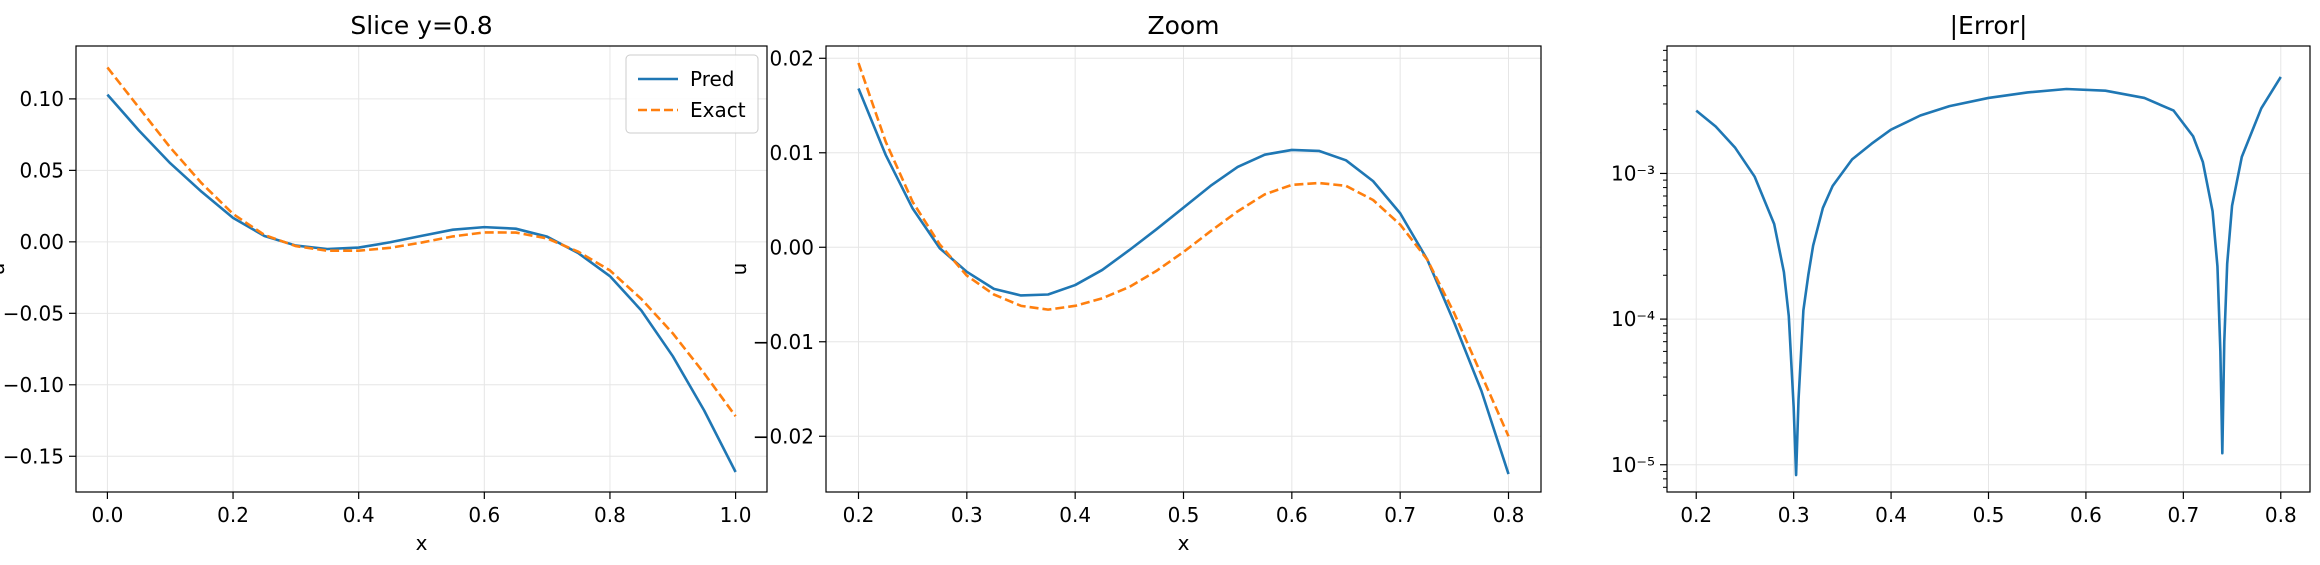 This screenshot has width=2320, height=565. I want to click on y-tick-label: 10⁻³, so click(1633, 173).